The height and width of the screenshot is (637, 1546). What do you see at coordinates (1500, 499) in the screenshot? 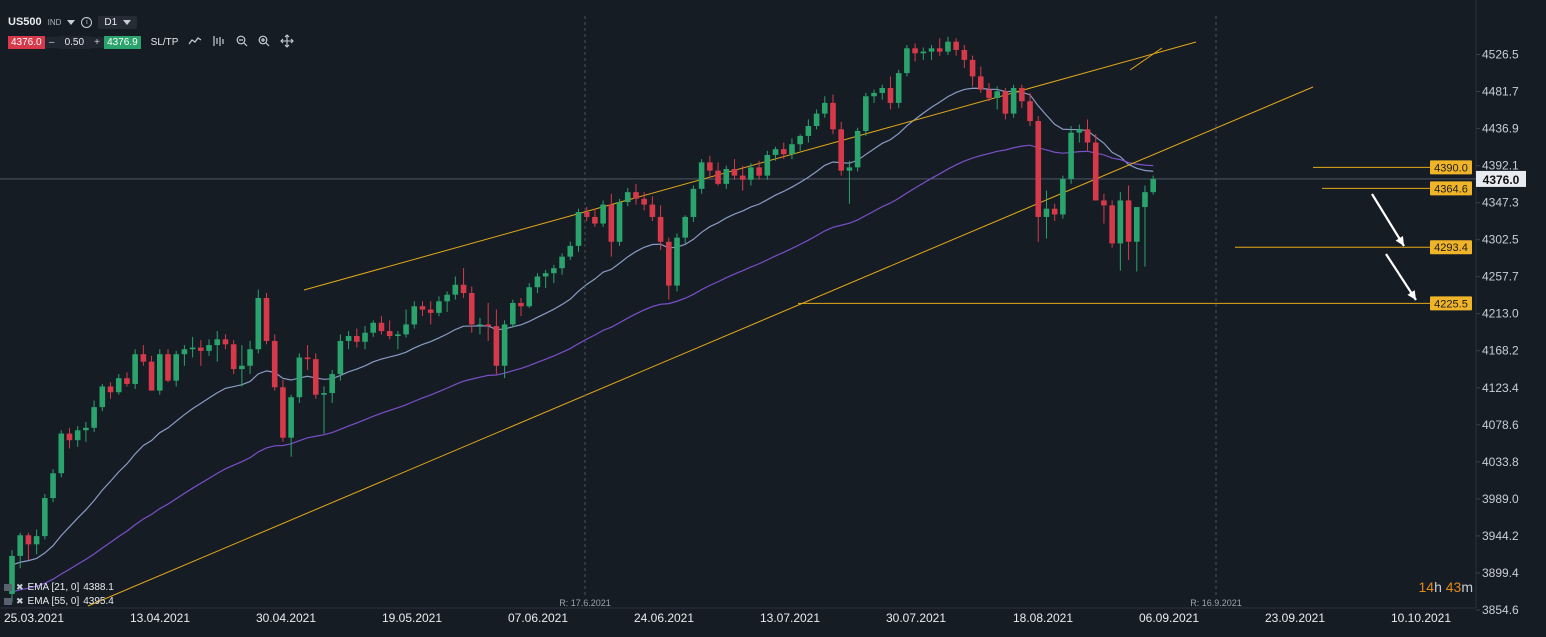
I see `y-tick-label: 3989.0` at bounding box center [1500, 499].